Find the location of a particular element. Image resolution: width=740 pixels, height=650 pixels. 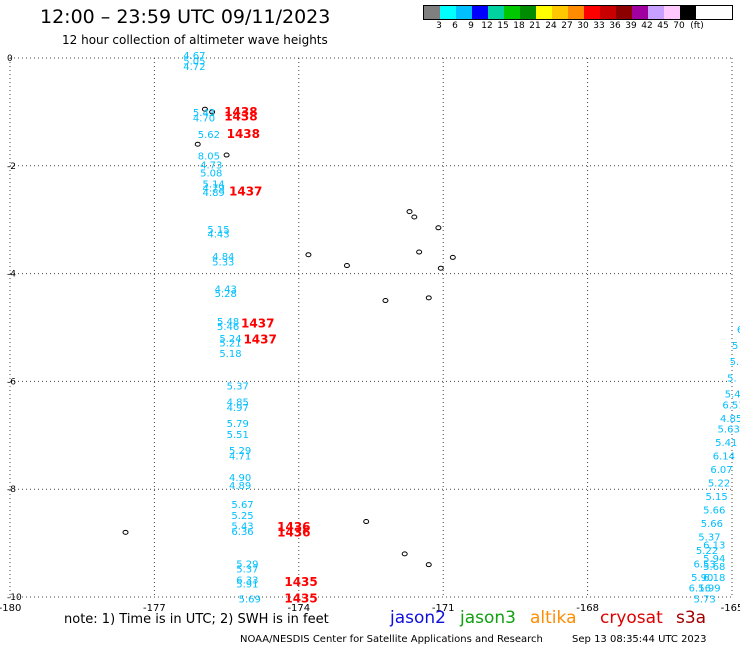

x-tick-label: -180 is located at coordinates (10, 608).